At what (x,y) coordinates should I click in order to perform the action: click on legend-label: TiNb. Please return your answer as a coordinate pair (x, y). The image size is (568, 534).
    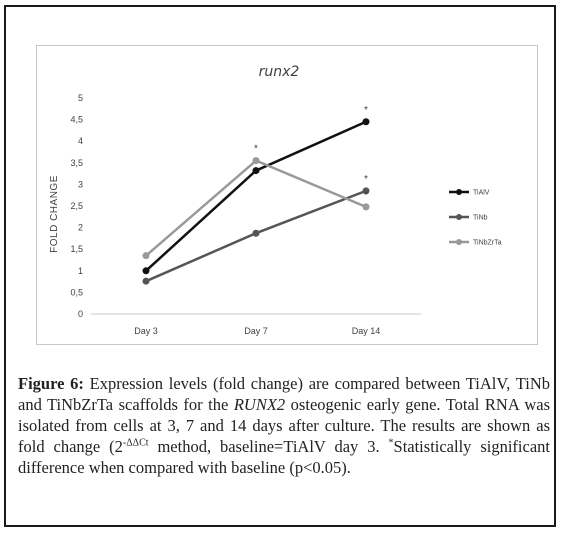
    Looking at the image, I should click on (480, 218).